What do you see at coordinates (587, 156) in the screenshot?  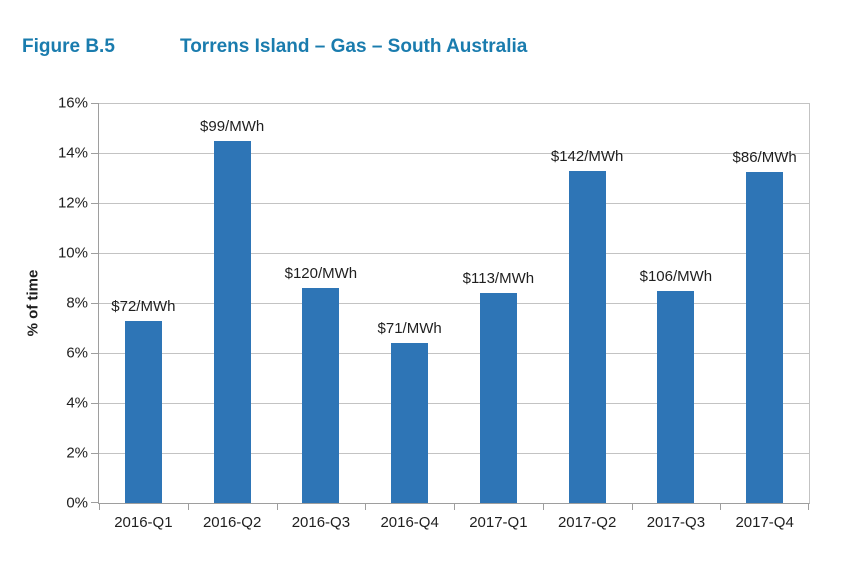 I see `bar-value-label: $142/MWh` at bounding box center [587, 156].